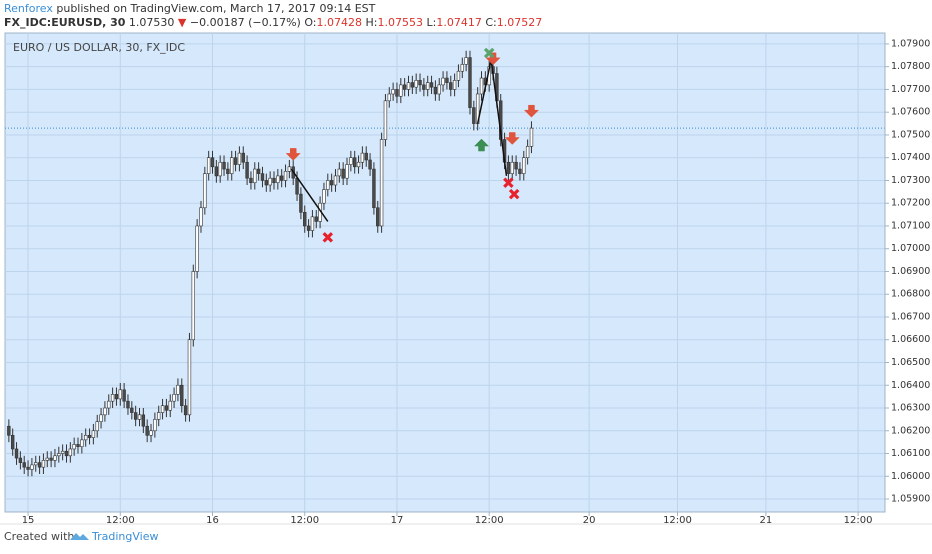 Image resolution: width=932 pixels, height=554 pixels. What do you see at coordinates (372, 22) in the screenshot?
I see `h-label: H:` at bounding box center [372, 22].